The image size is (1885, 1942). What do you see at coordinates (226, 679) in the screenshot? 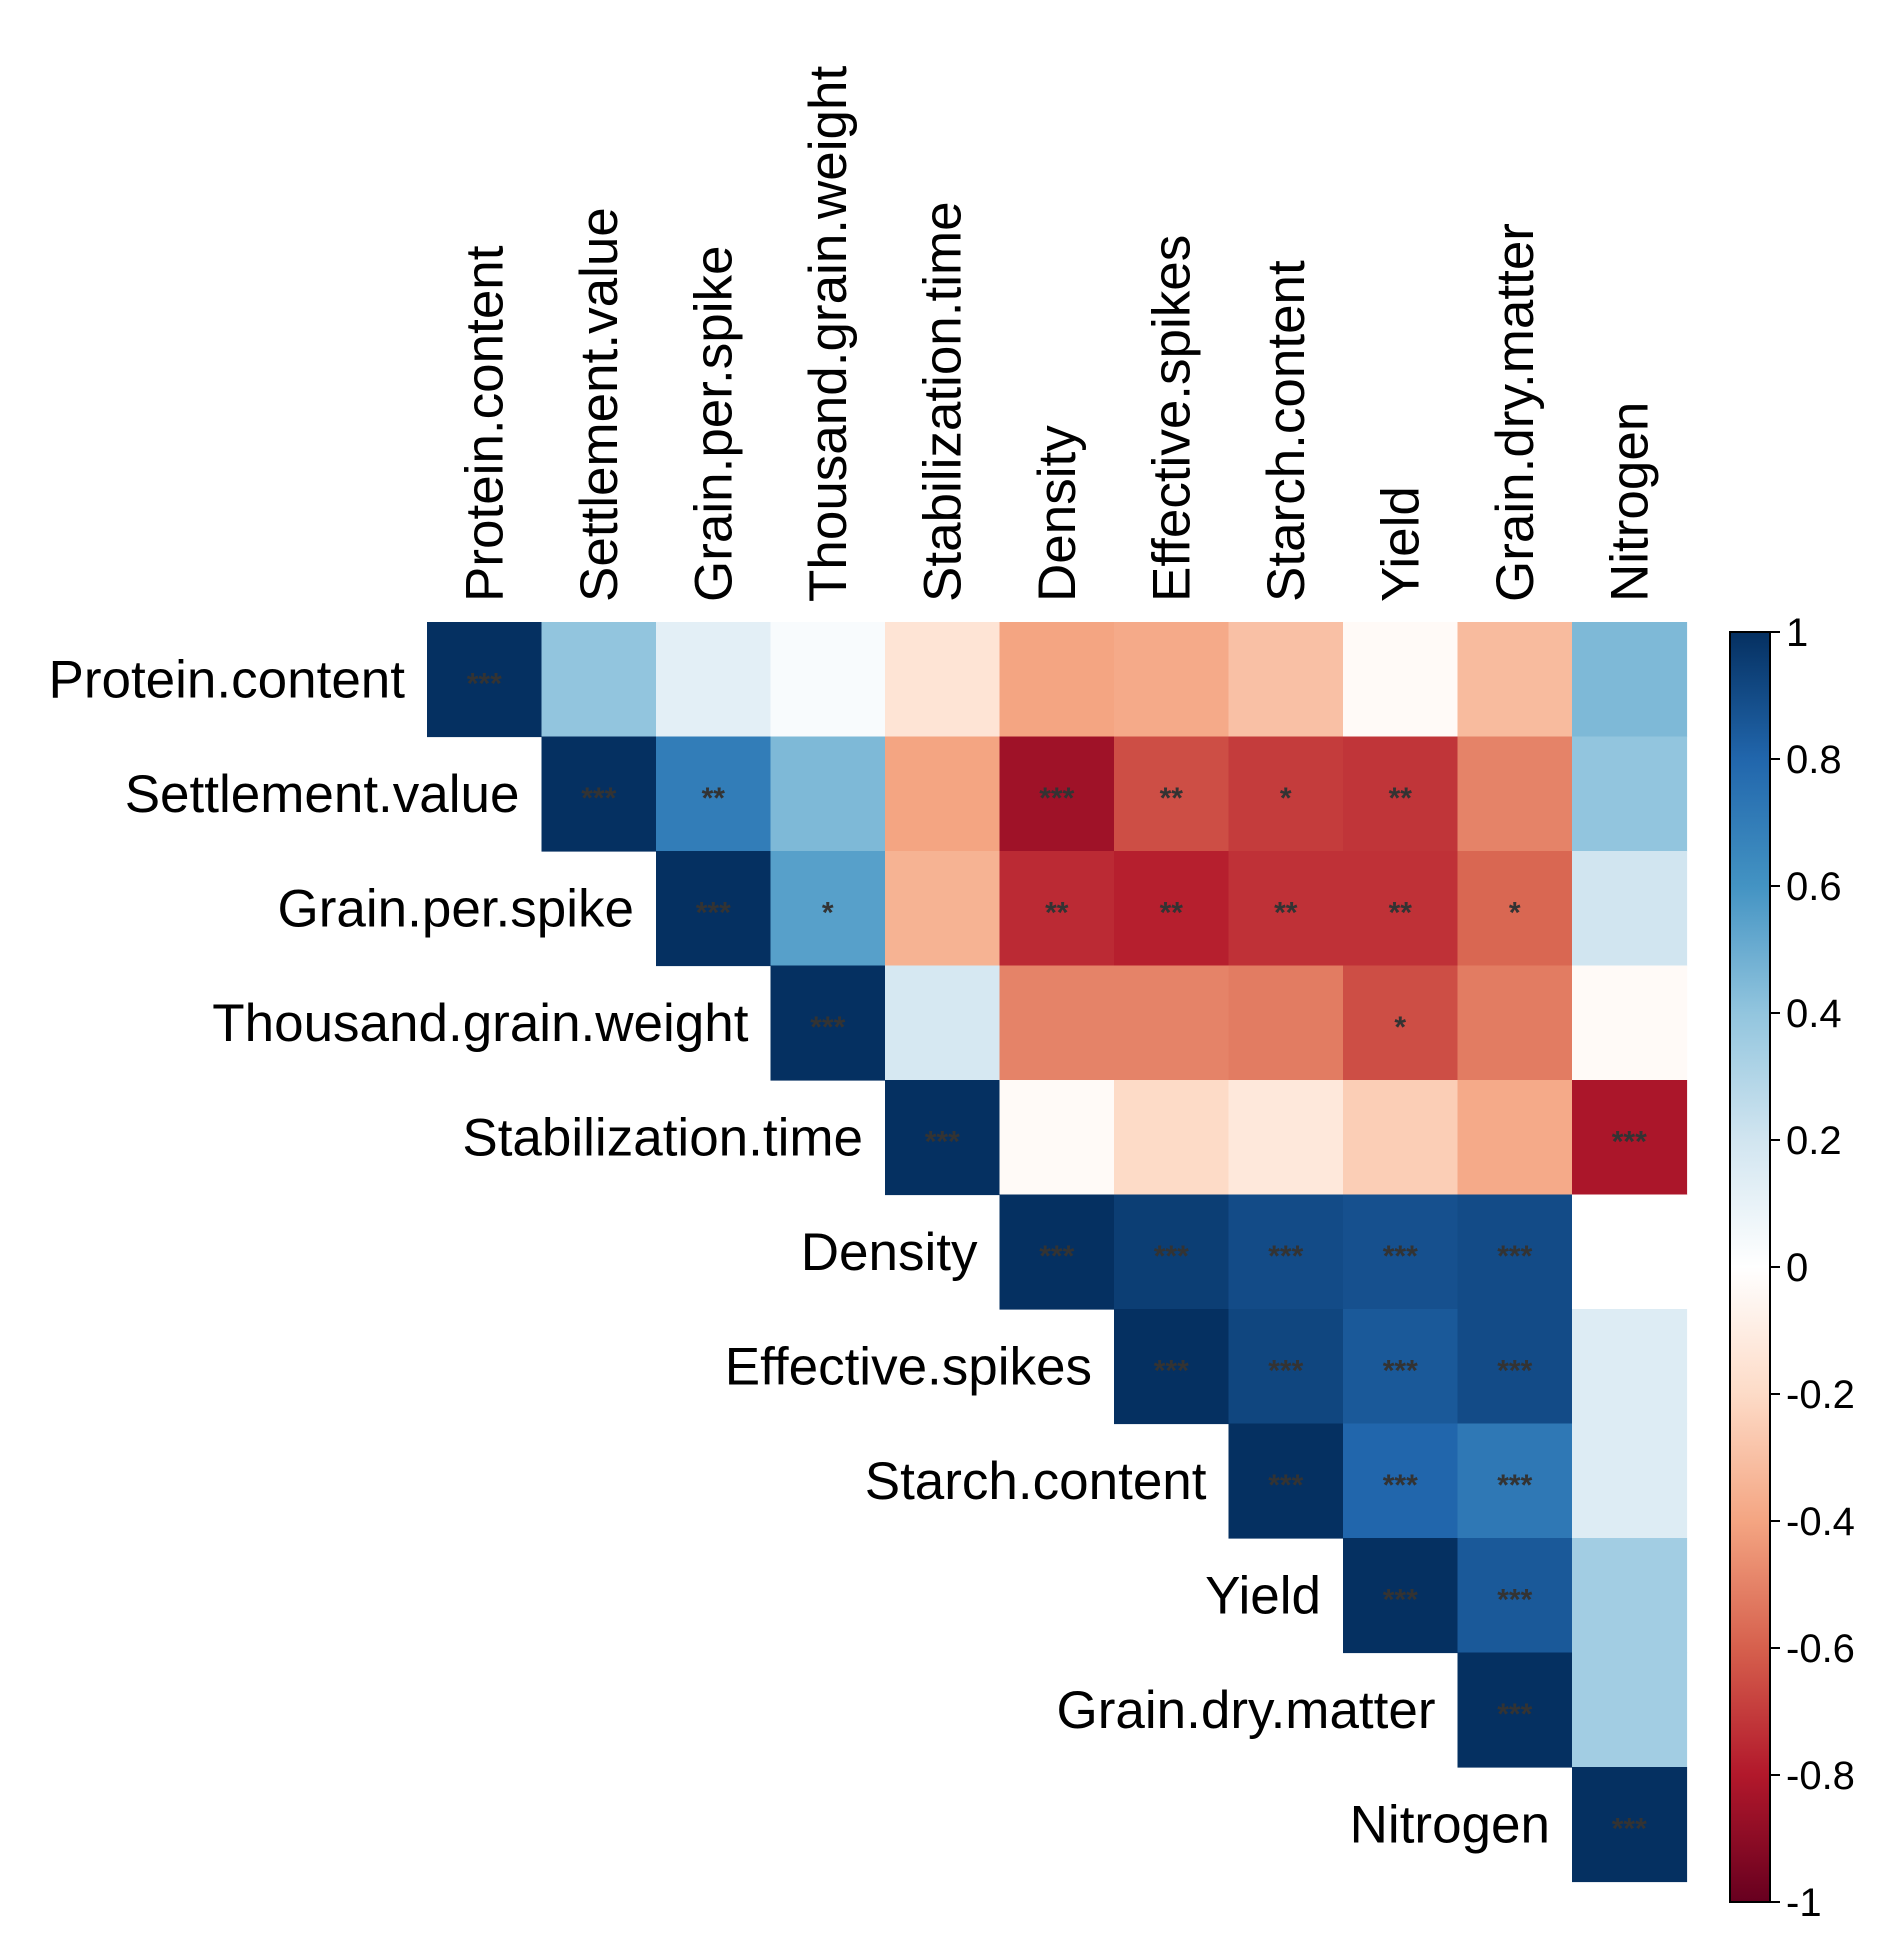
I see `row-label-Protein.content: Protein.content` at bounding box center [226, 679].